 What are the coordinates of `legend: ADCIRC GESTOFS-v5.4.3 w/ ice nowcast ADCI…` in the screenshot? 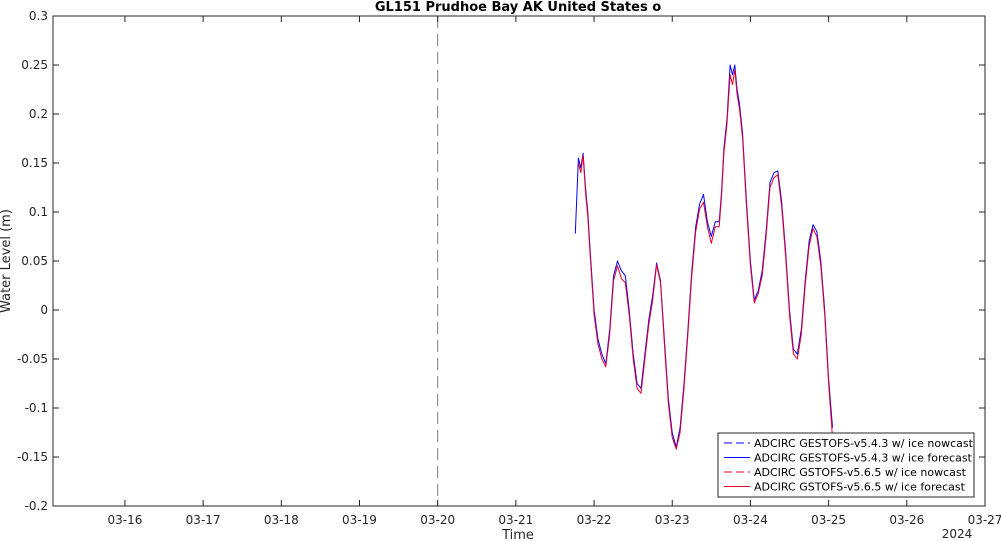 It's located at (846, 465).